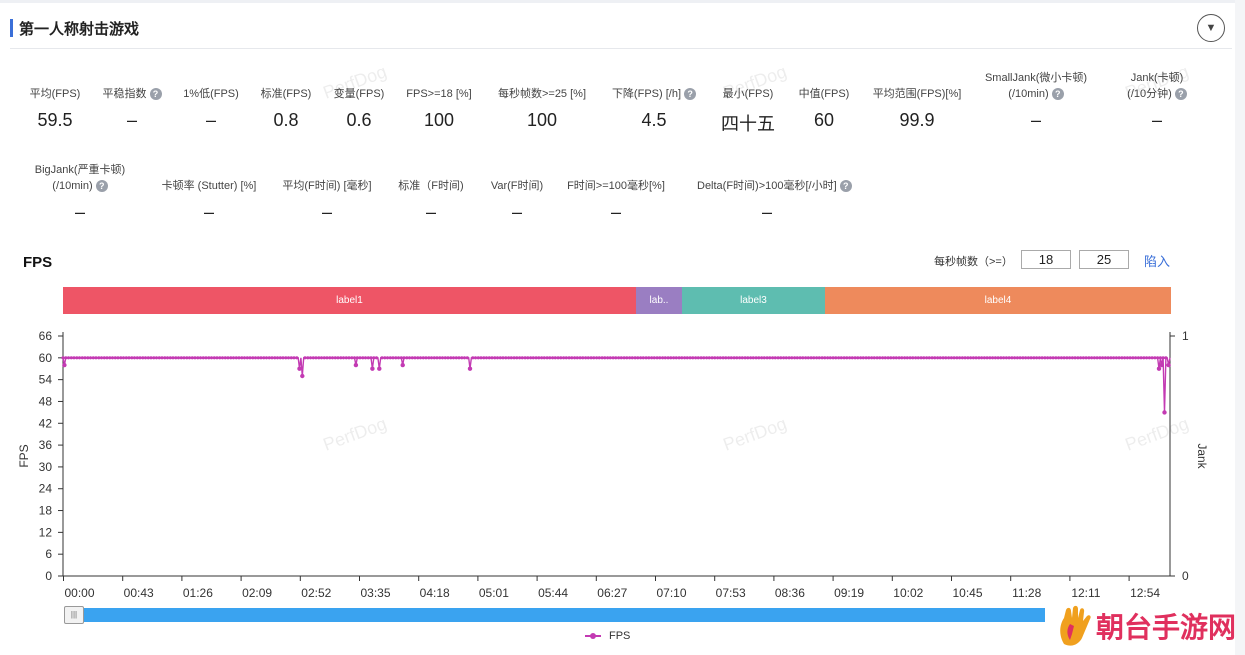 This screenshot has width=1245, height=655. I want to click on metric-label: 平均(FPS), so click(55, 94).